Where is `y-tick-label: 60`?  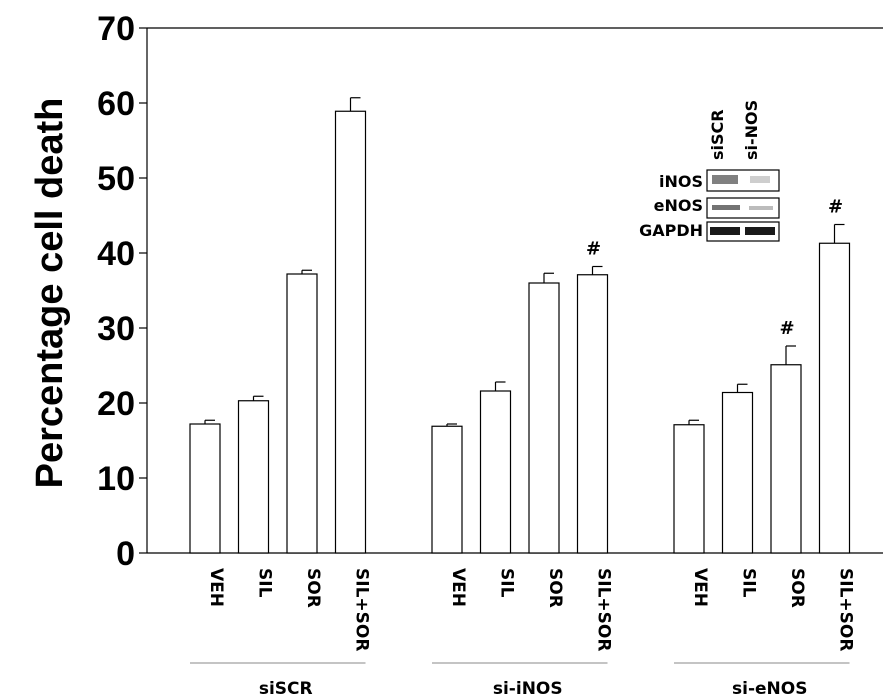
y-tick-label: 60 is located at coordinates (116, 104).